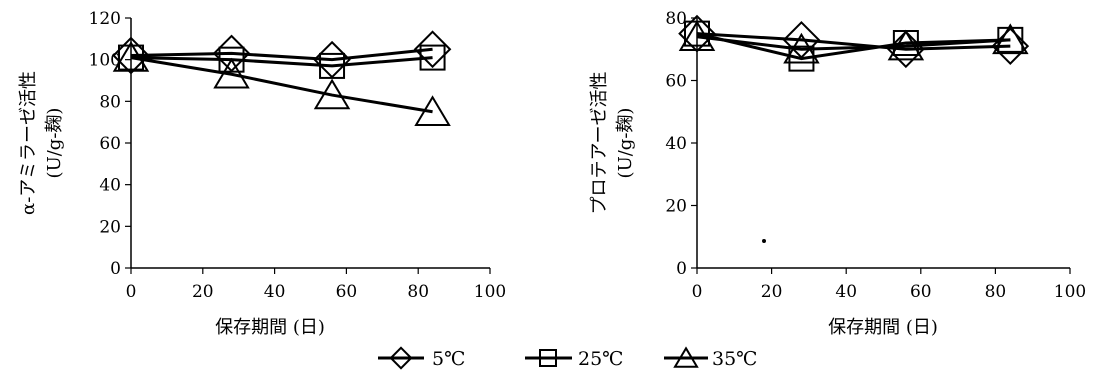  I want to click on amylase-y-tick-label: 0, so click(115, 269).